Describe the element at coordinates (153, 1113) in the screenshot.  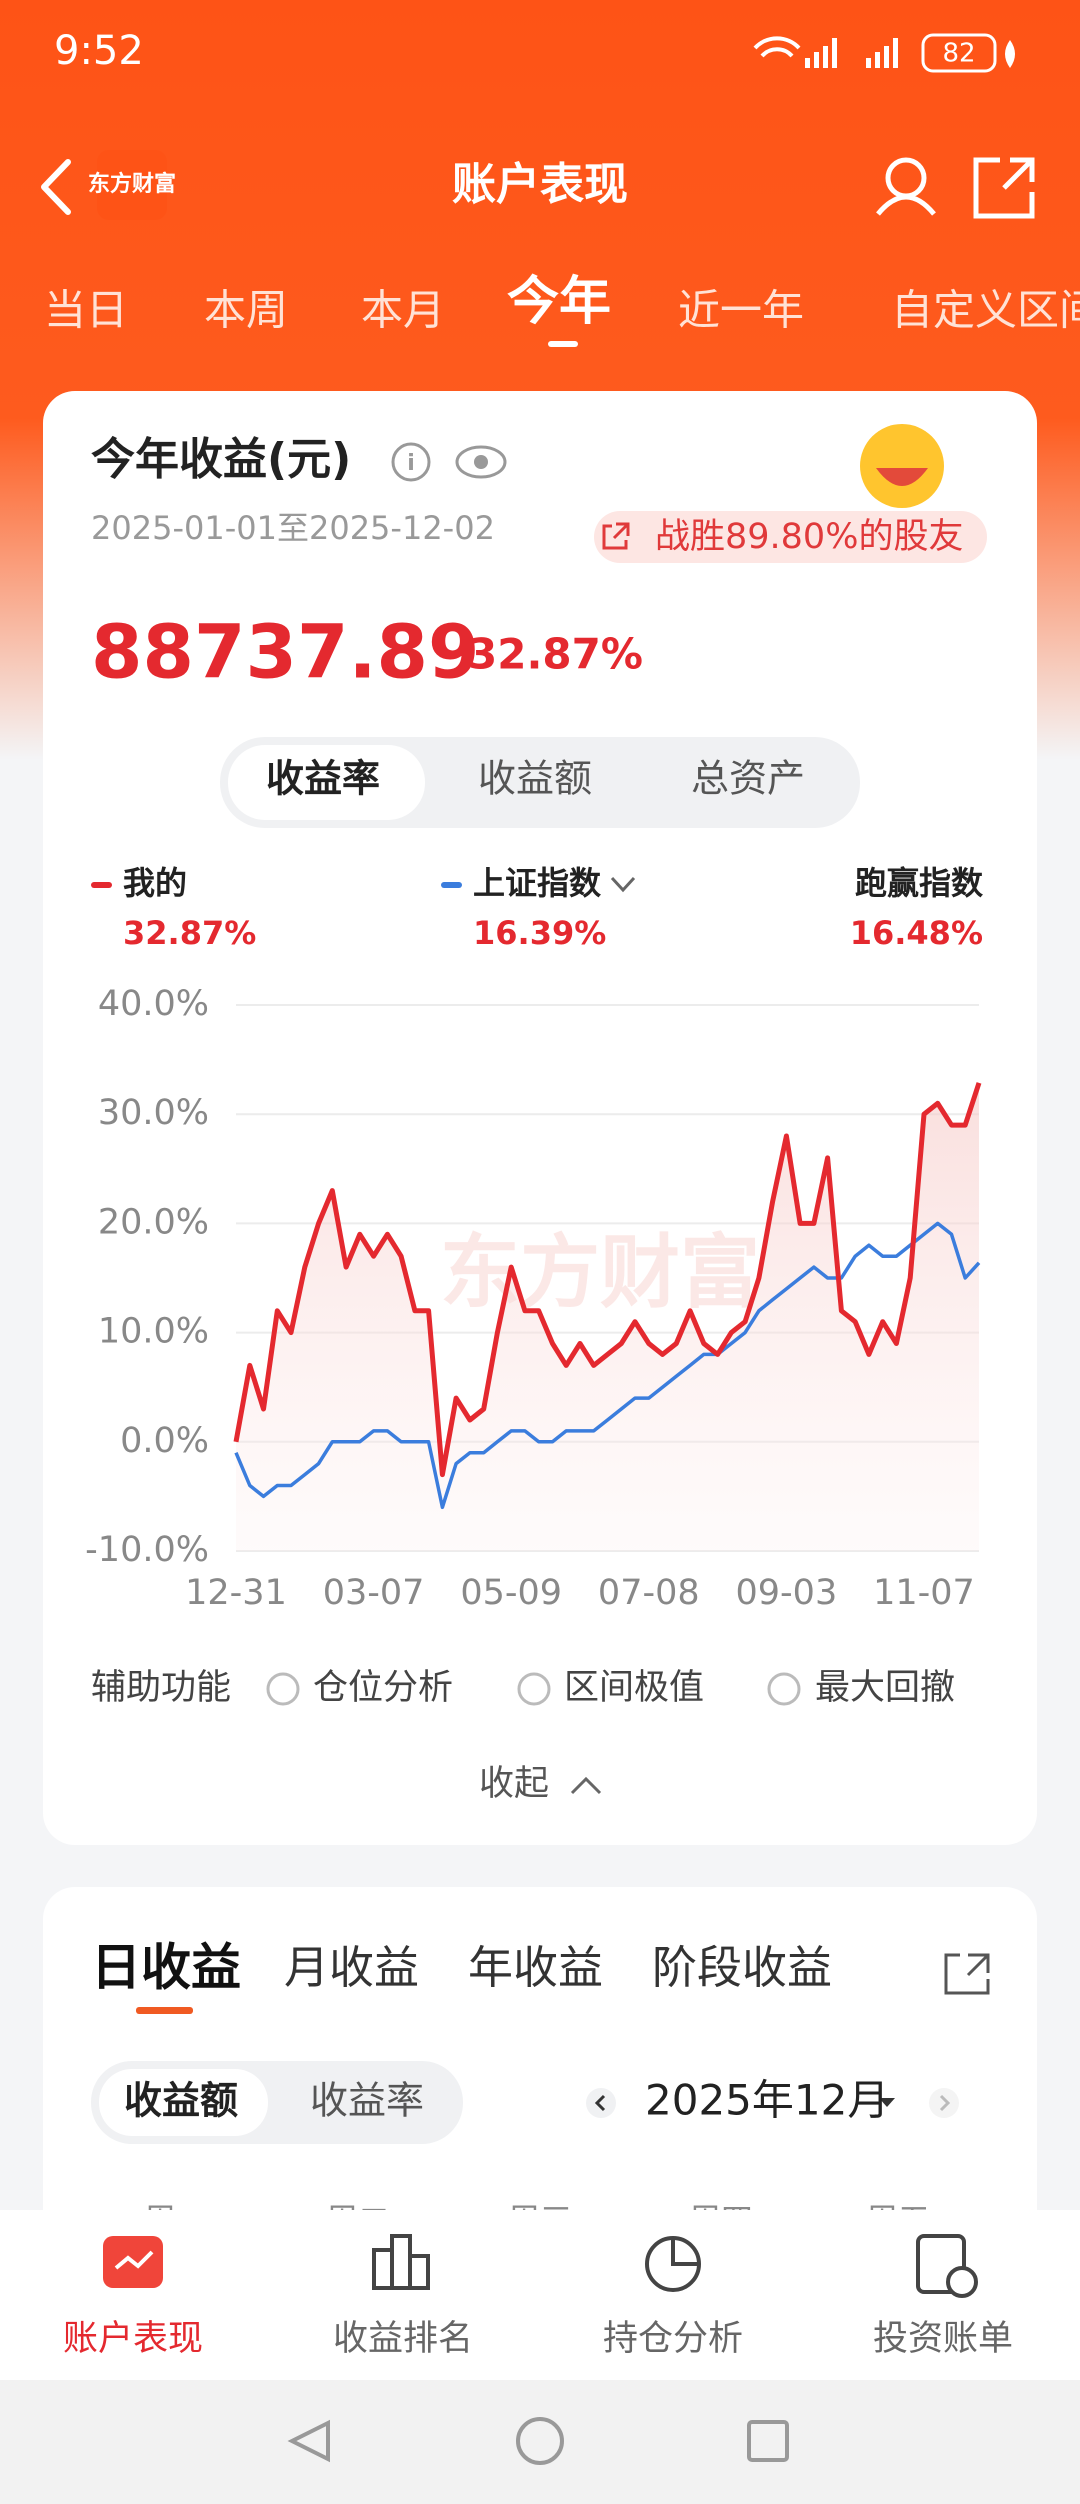
I see `y-tick-label: 30.0%` at that location.